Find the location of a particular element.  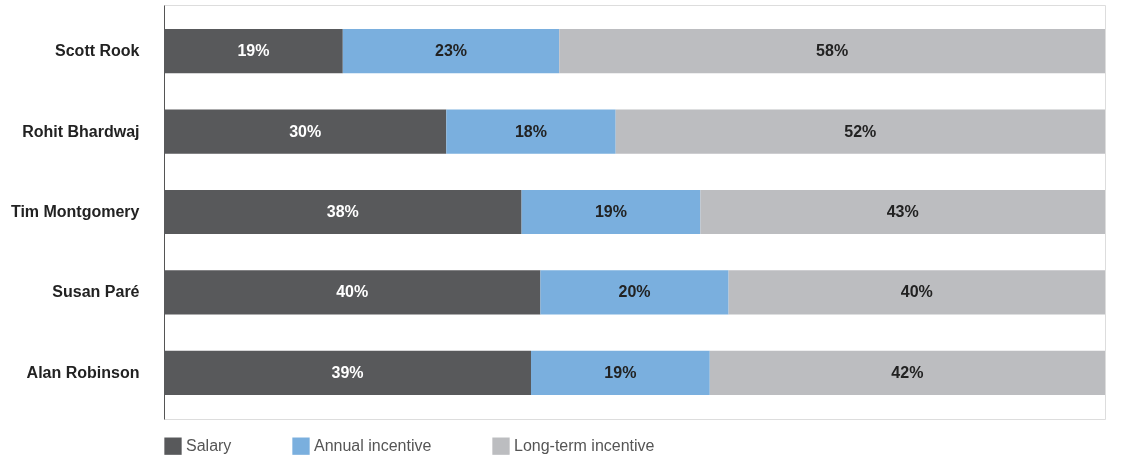

data-label: 52% is located at coordinates (860, 131).